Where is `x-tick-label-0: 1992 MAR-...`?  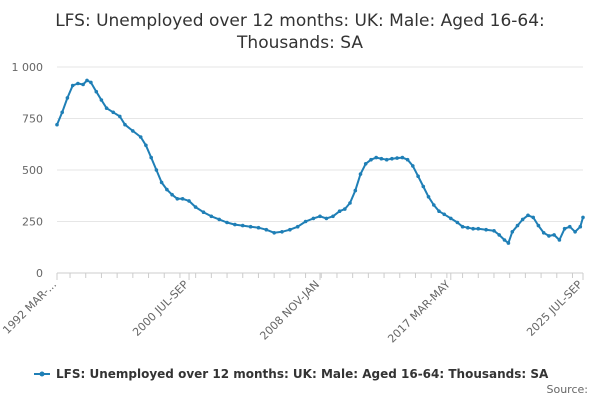
x-tick-label-0: 1992 MAR-... is located at coordinates (29, 307).